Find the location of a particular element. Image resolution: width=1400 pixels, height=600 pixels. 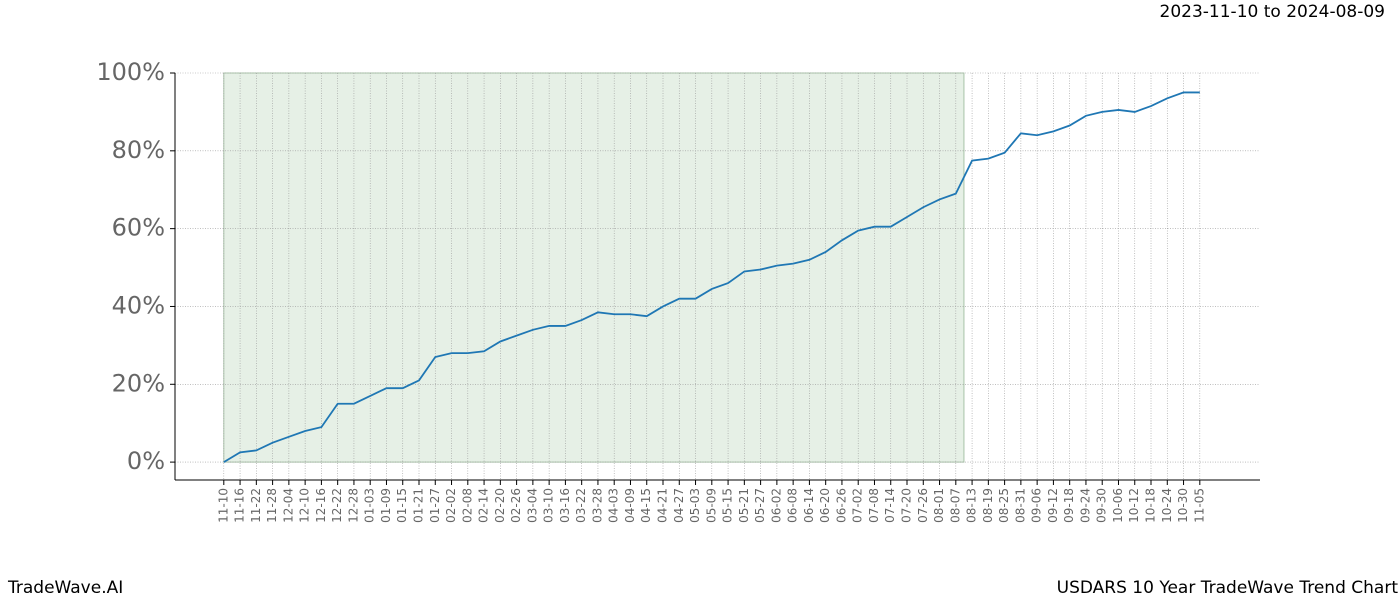

x-tick-label: 02-02 is located at coordinates (451, 505).